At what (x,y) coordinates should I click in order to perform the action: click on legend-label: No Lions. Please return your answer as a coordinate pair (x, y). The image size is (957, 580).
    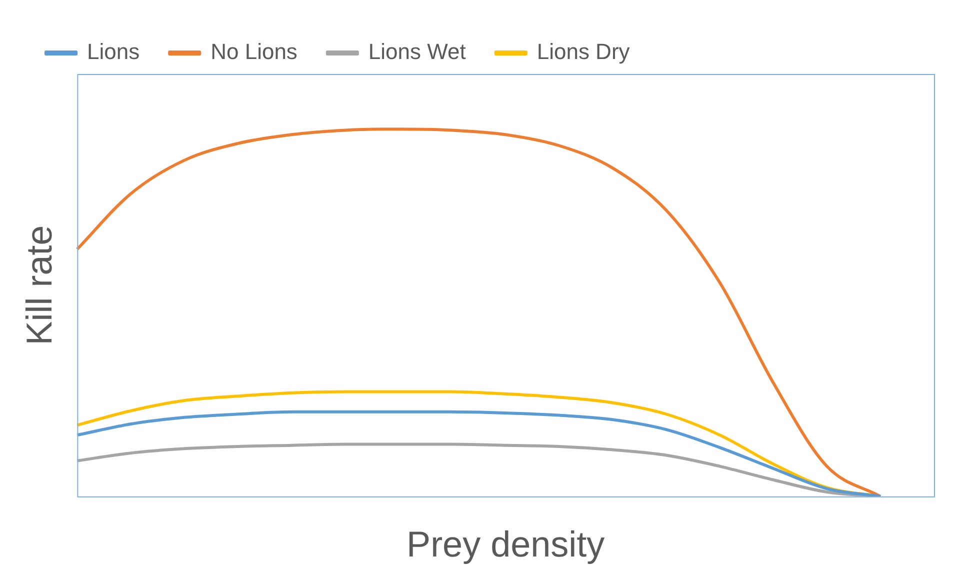
    Looking at the image, I should click on (254, 51).